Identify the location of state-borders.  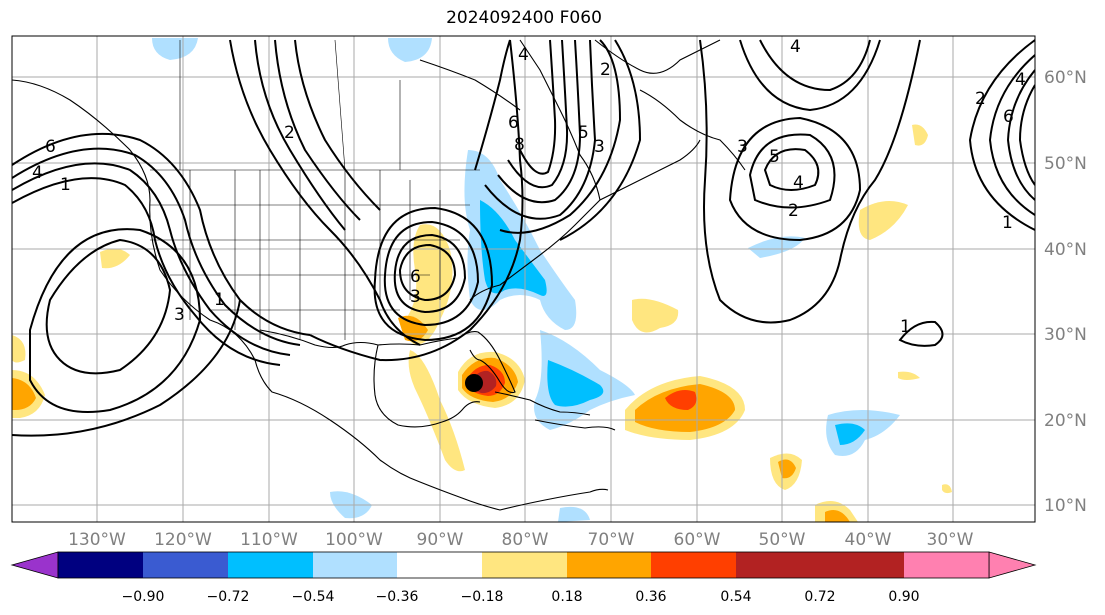
(315, 189).